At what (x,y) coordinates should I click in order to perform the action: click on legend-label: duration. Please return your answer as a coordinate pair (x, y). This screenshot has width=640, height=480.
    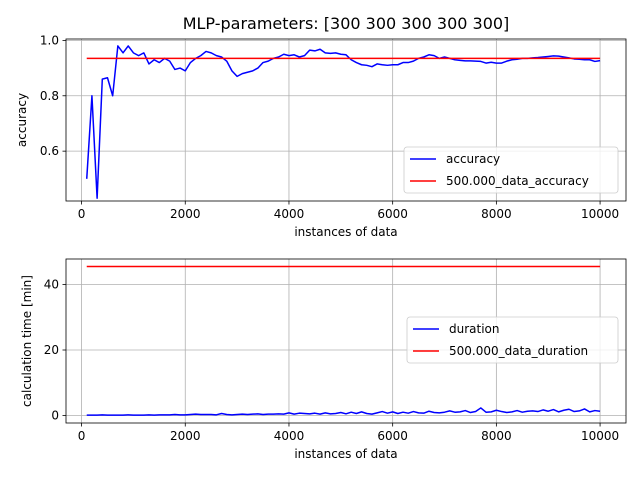
    Looking at the image, I should click on (474, 329).